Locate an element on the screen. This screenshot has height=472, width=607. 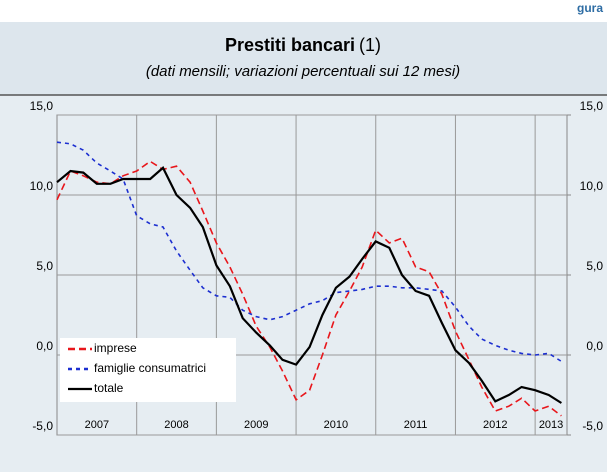
corner-label: gura is located at coordinates (590, 8).